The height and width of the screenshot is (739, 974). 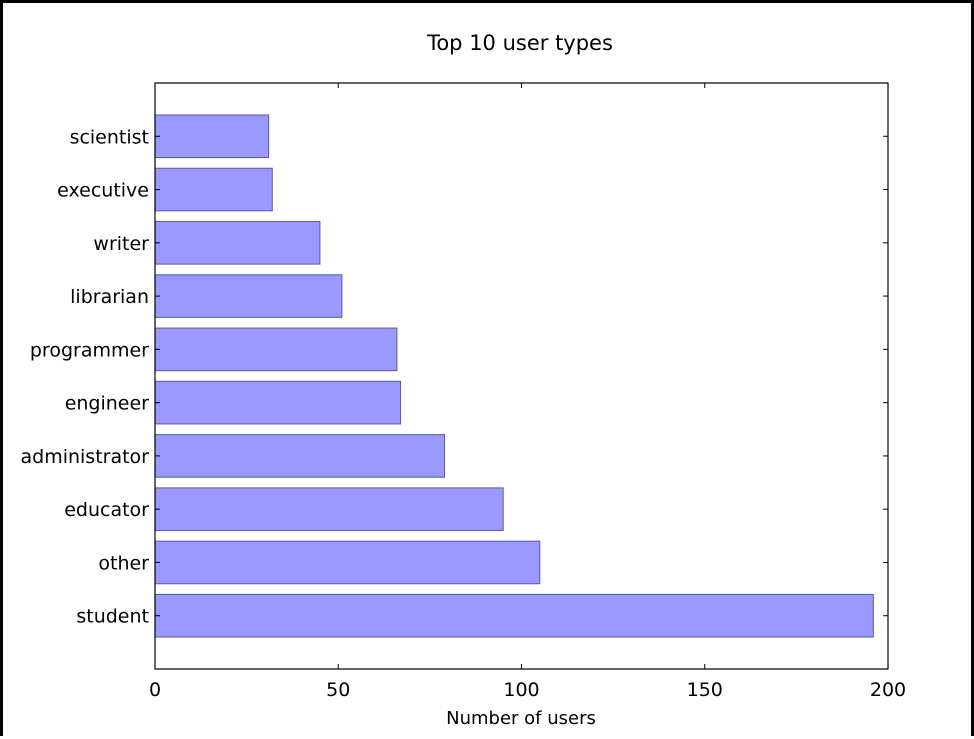 I want to click on y-tick-label: librarian, so click(x=109, y=297).